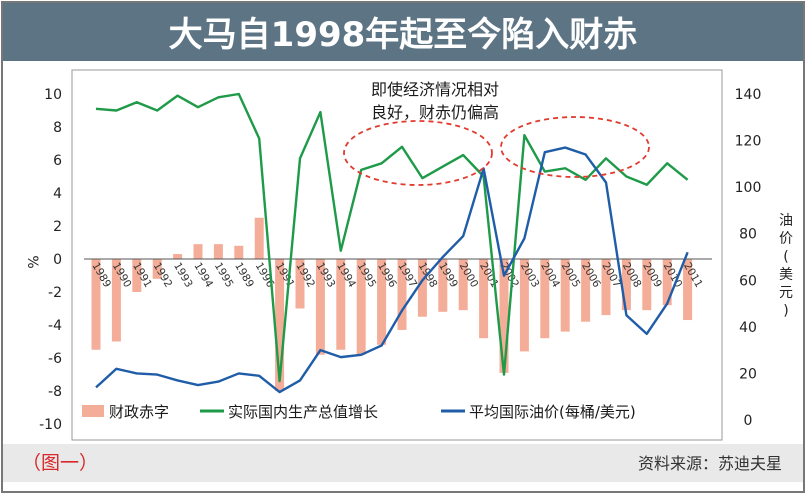  Describe the element at coordinates (57, 161) in the screenshot. I see `left-tick-label: 6` at that location.